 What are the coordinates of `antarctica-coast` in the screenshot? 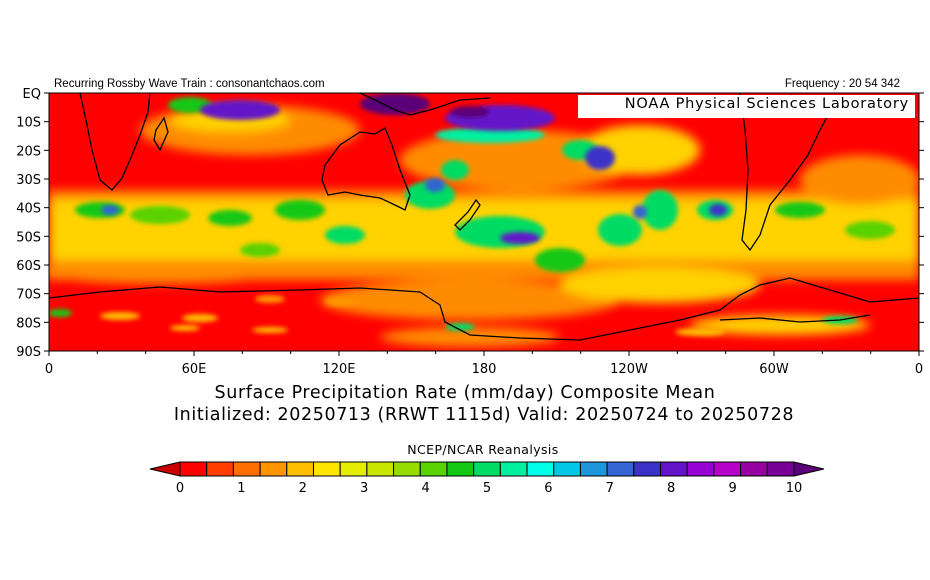 It's located at (484, 309).